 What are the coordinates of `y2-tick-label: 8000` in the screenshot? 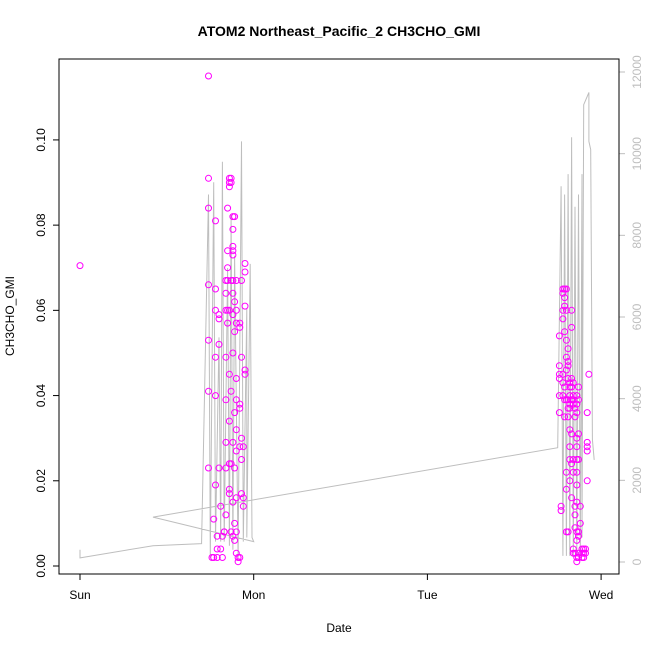 It's located at (637, 235).